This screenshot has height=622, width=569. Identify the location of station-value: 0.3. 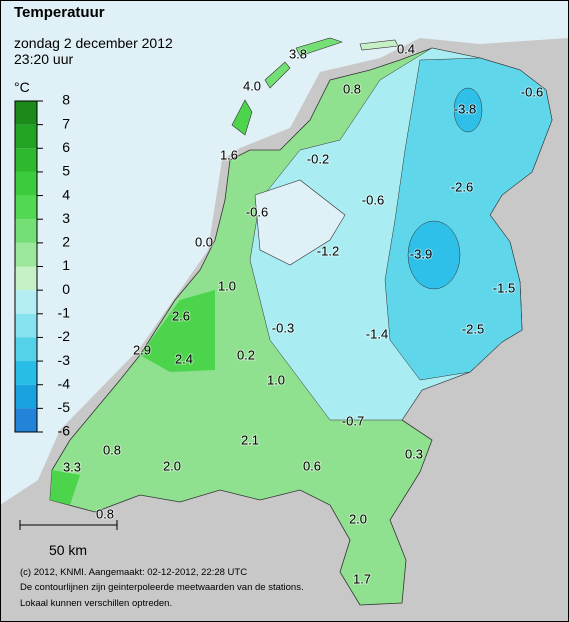
(414, 453).